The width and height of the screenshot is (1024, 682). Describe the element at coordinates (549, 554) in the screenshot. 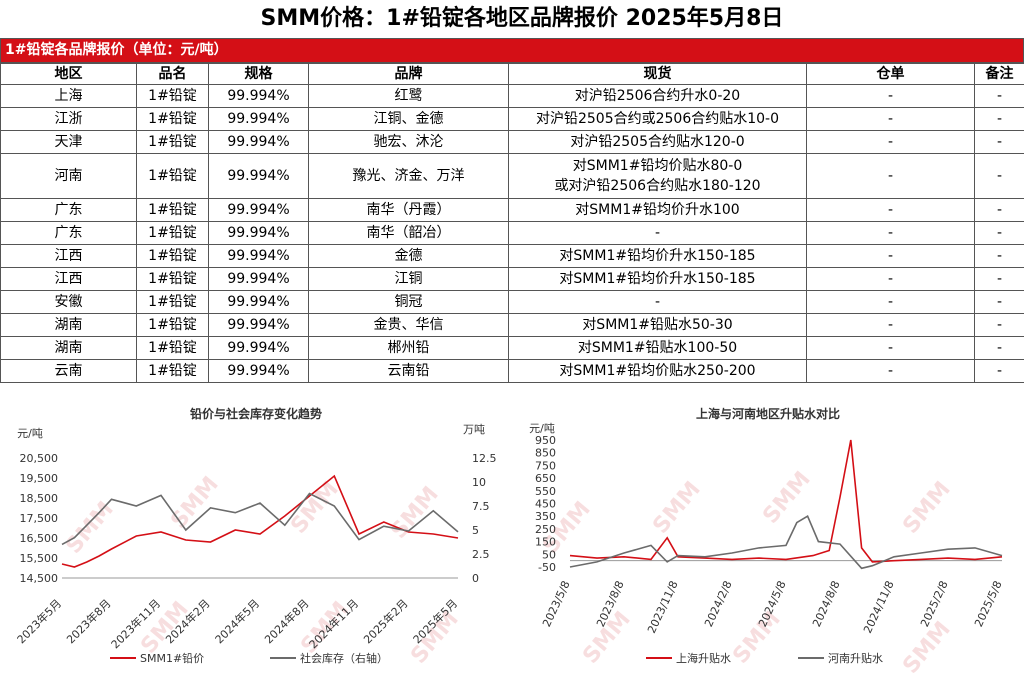

I see `y-tick-label: 50` at that location.